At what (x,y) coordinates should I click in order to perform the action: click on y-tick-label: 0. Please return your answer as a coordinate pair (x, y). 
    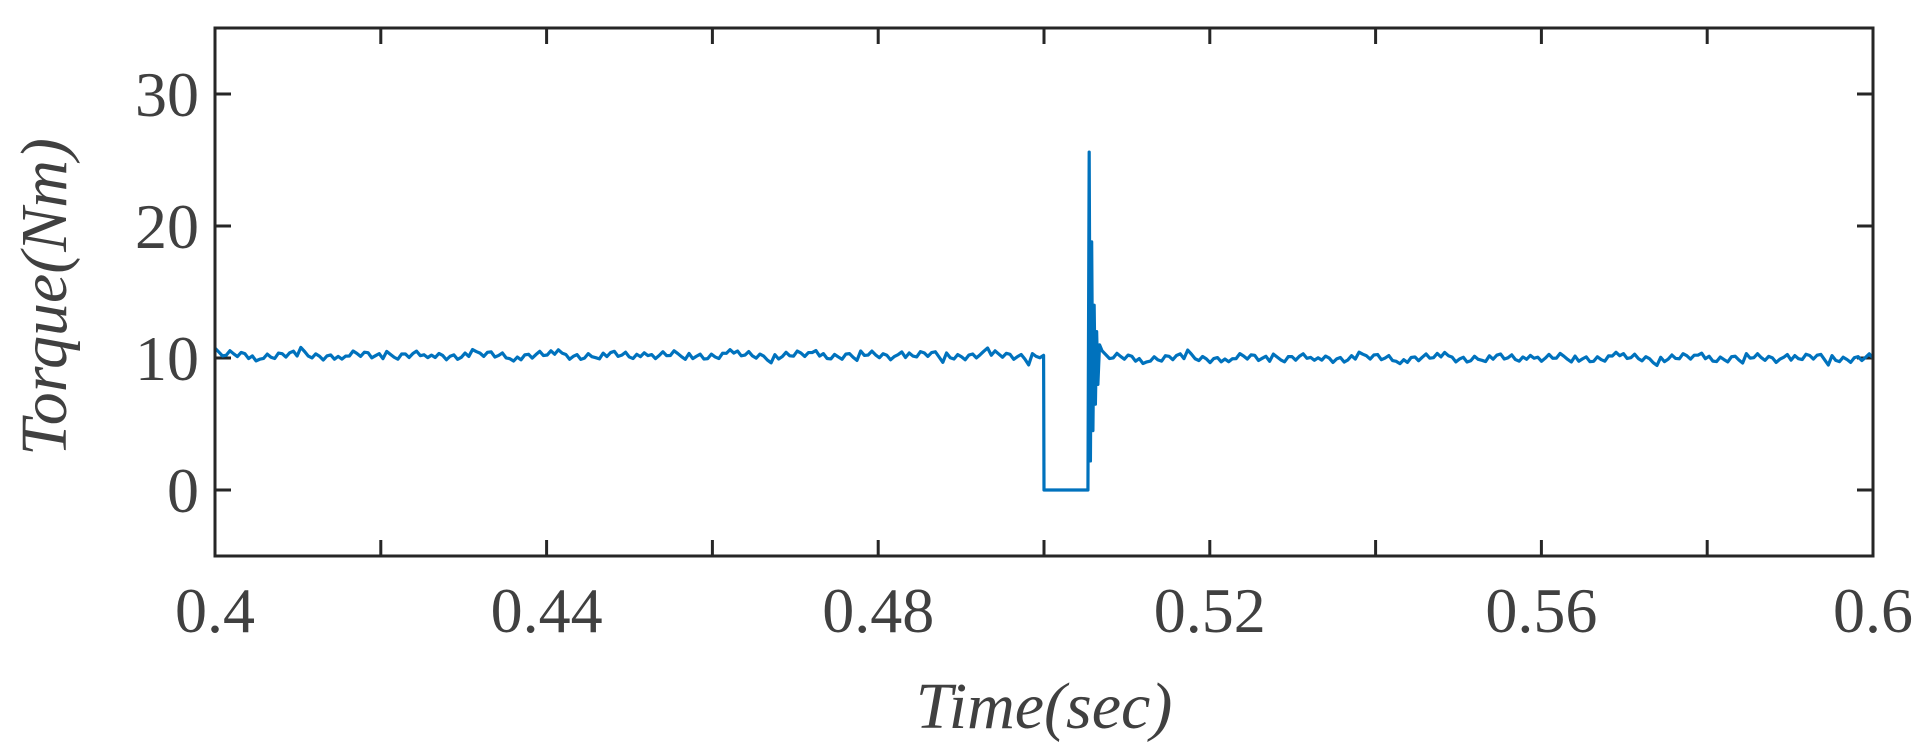
    Looking at the image, I should click on (183, 490).